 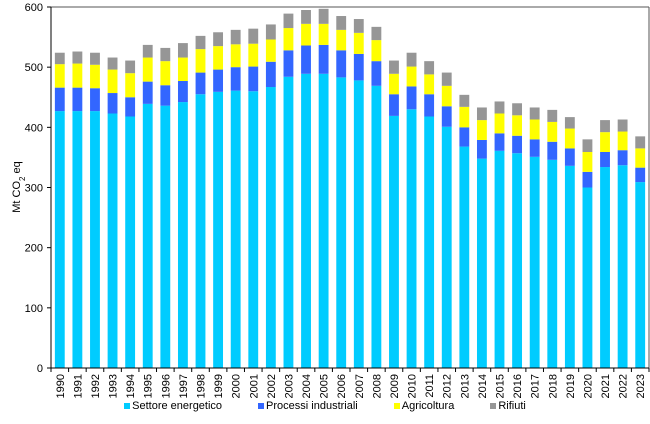 What do you see at coordinates (411, 98) in the screenshot?
I see `bar-segment-processi-industriali-2010` at bounding box center [411, 98].